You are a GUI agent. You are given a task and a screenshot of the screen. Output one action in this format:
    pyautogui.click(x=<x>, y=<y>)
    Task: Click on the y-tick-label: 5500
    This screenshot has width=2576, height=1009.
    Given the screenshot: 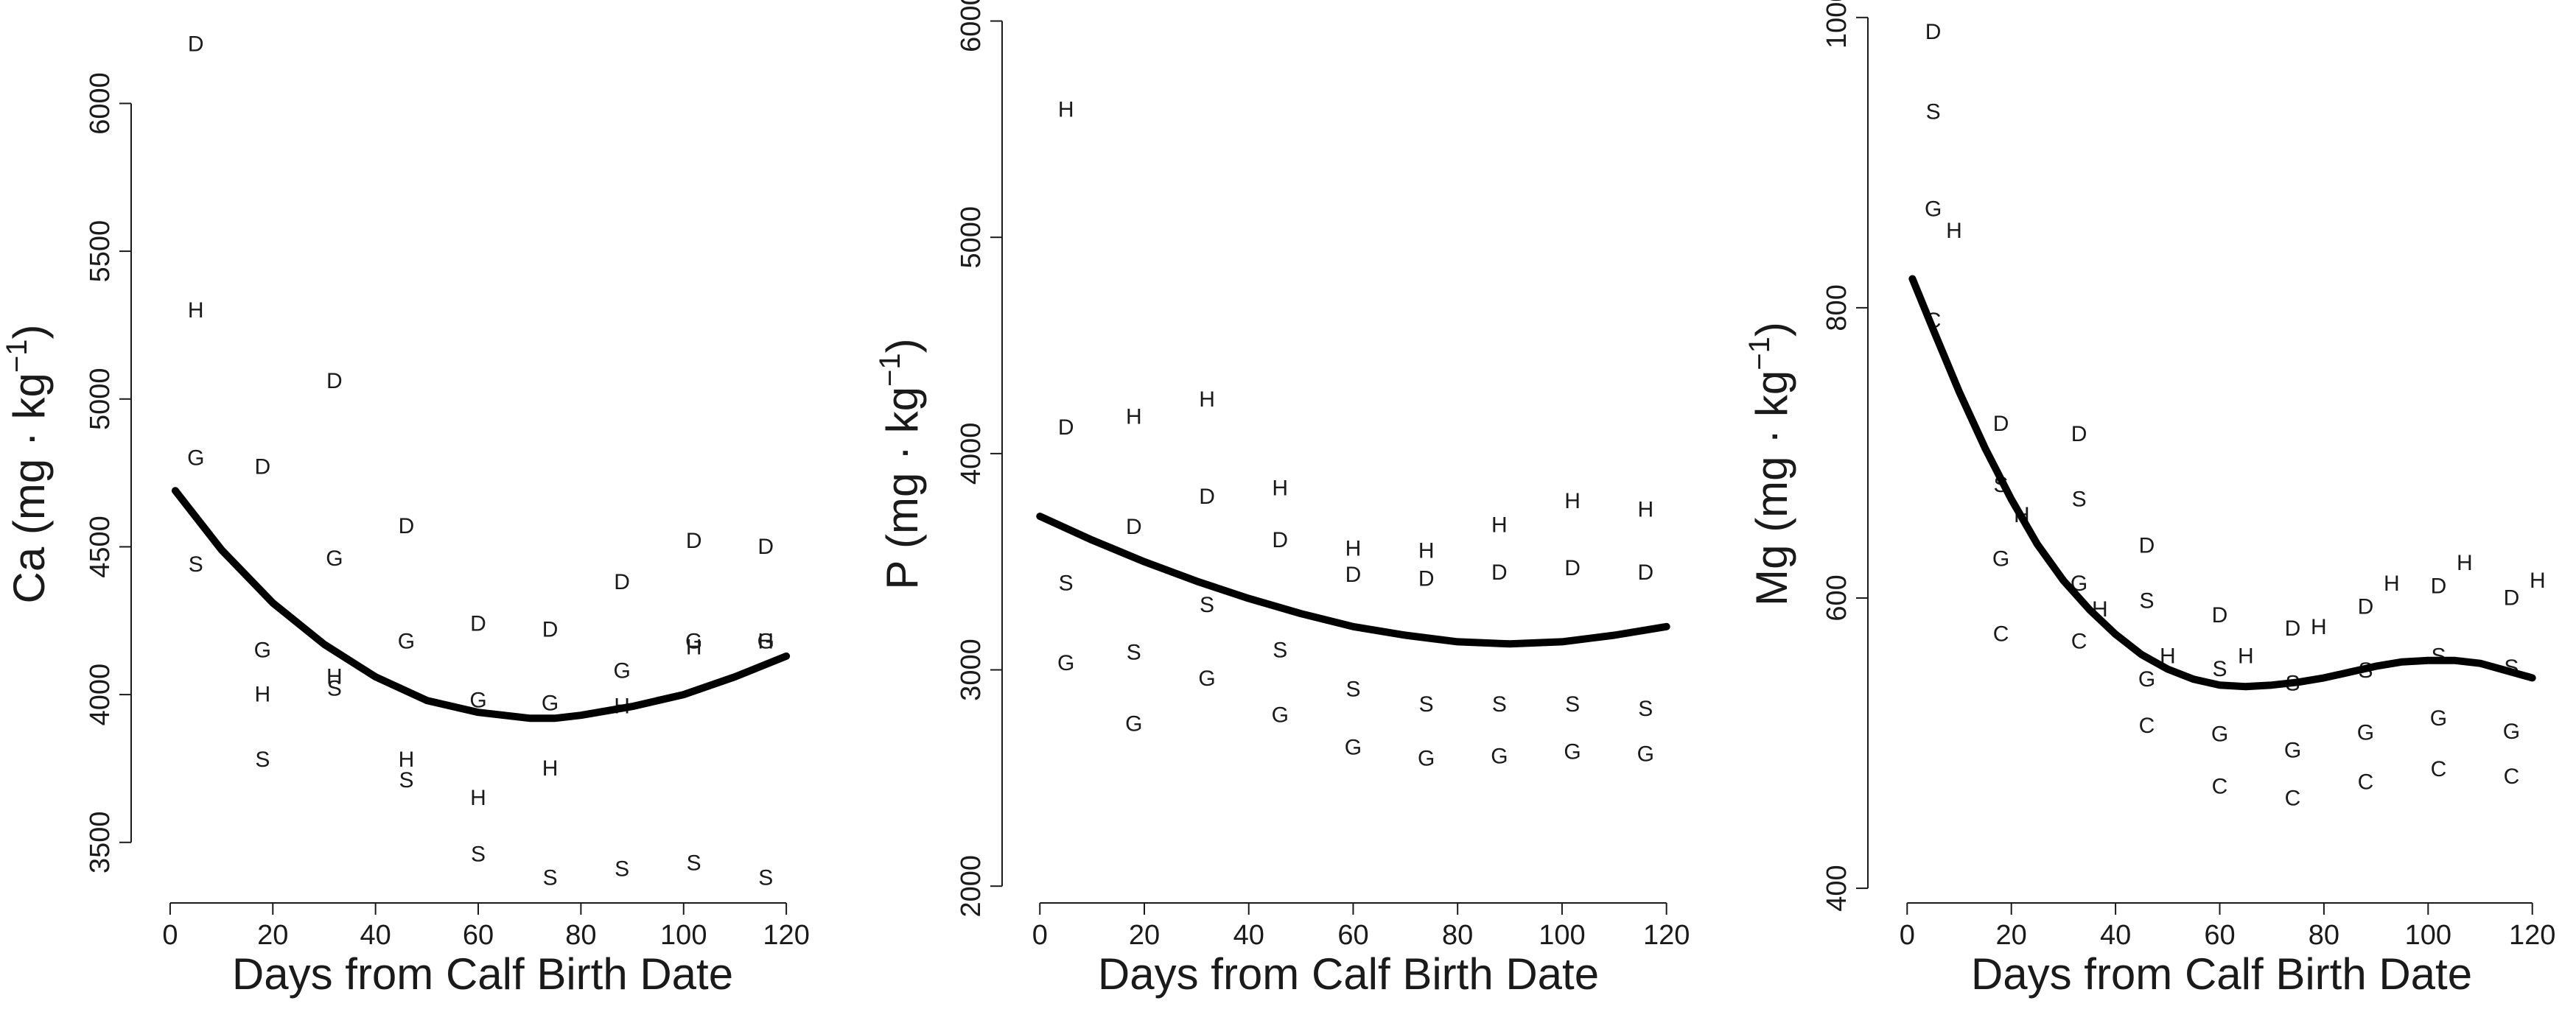 What is the action you would take?
    pyautogui.click(x=100, y=252)
    